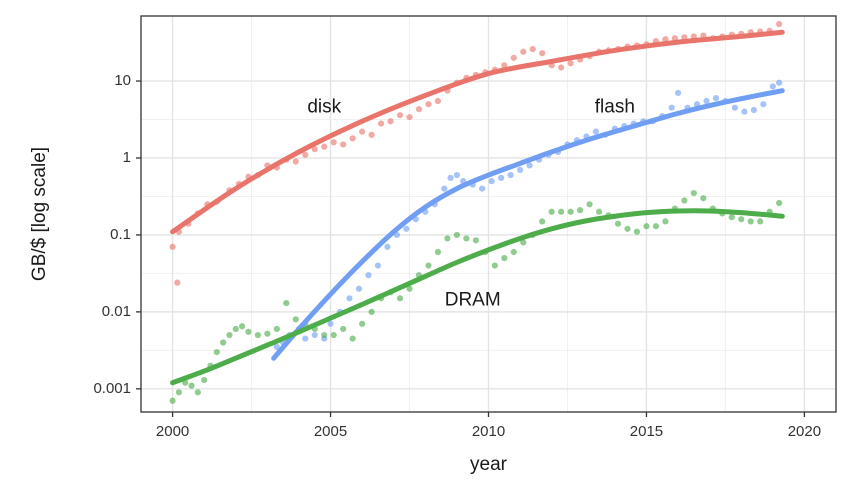  I want to click on x-tick-label: 2020, so click(804, 431).